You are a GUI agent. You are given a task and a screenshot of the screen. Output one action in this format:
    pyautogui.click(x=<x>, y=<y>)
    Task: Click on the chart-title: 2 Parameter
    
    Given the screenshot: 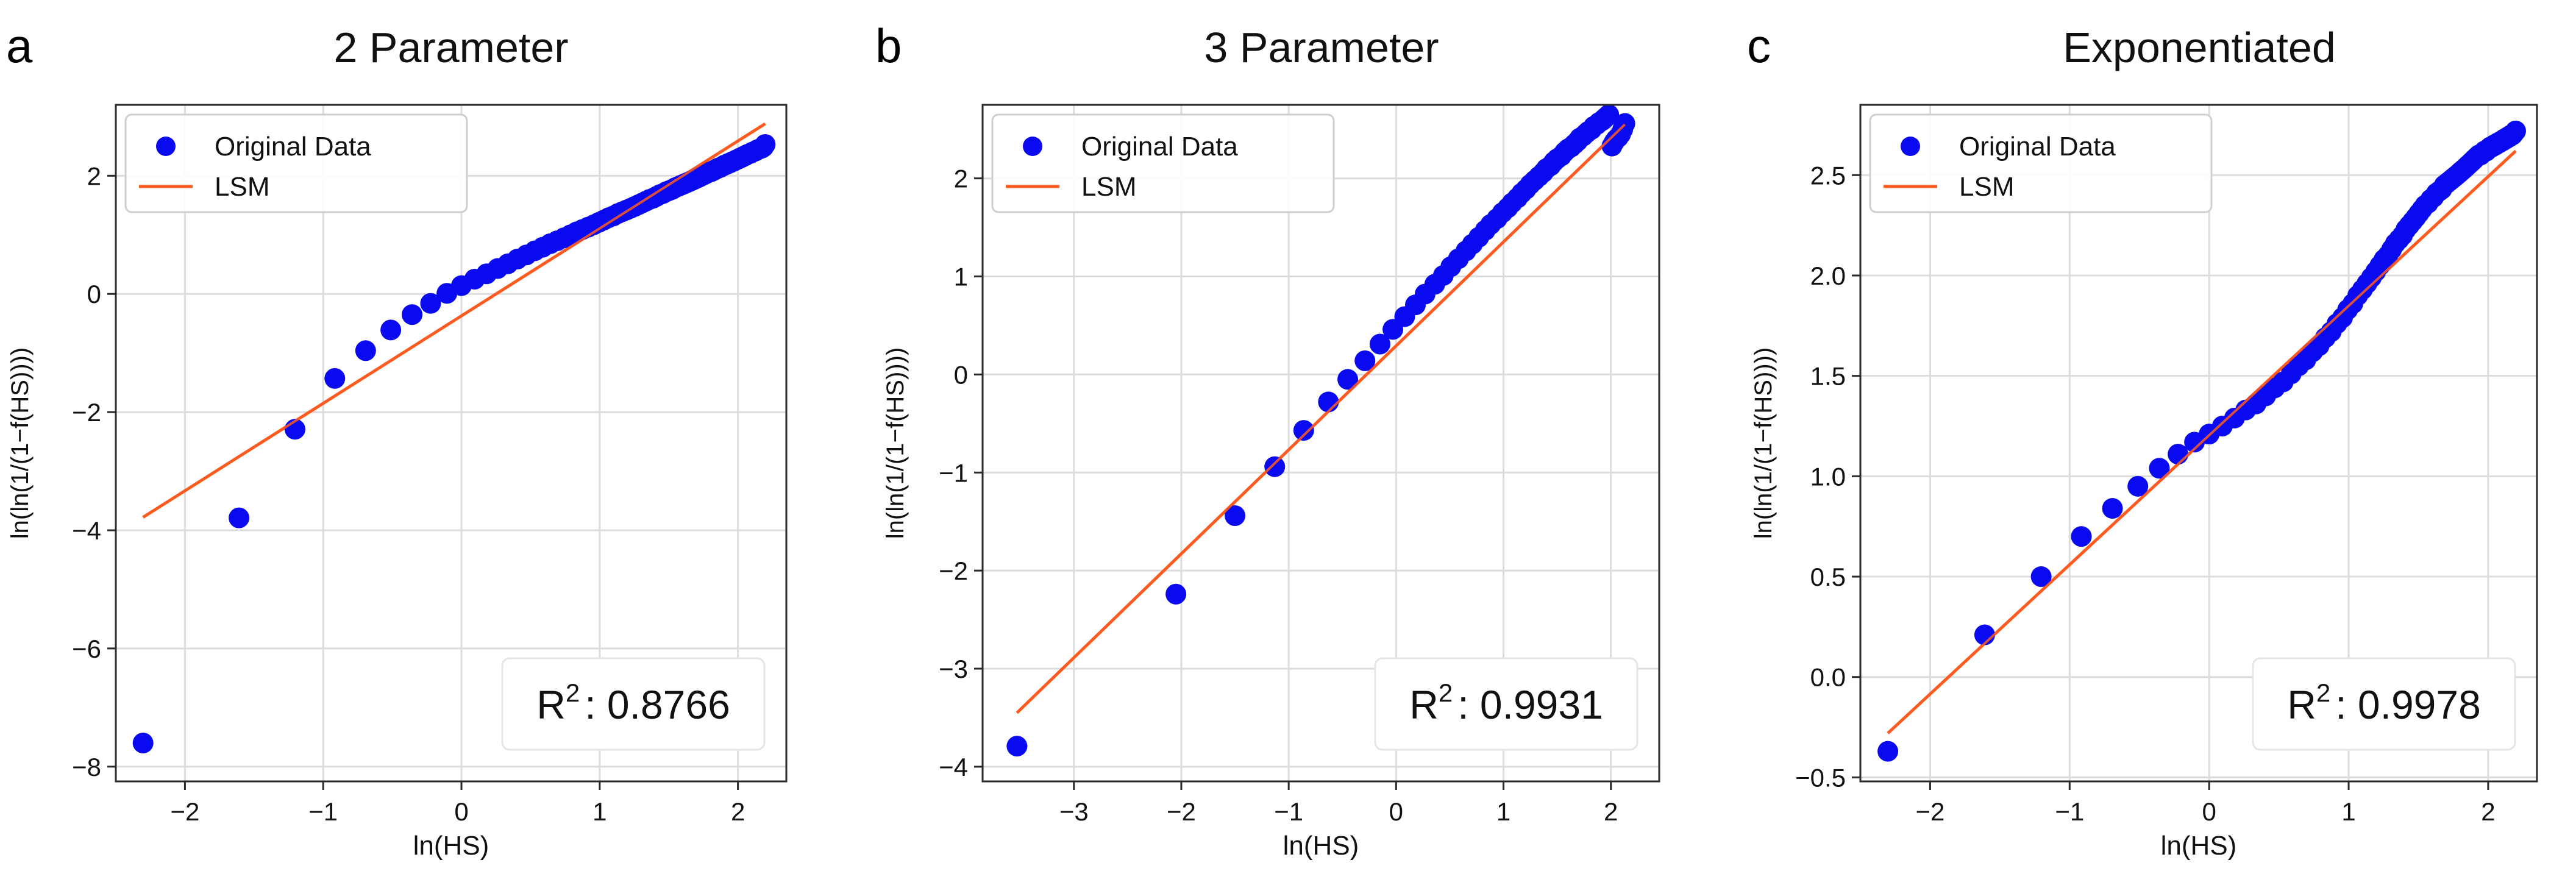 What is the action you would take?
    pyautogui.click(x=450, y=48)
    